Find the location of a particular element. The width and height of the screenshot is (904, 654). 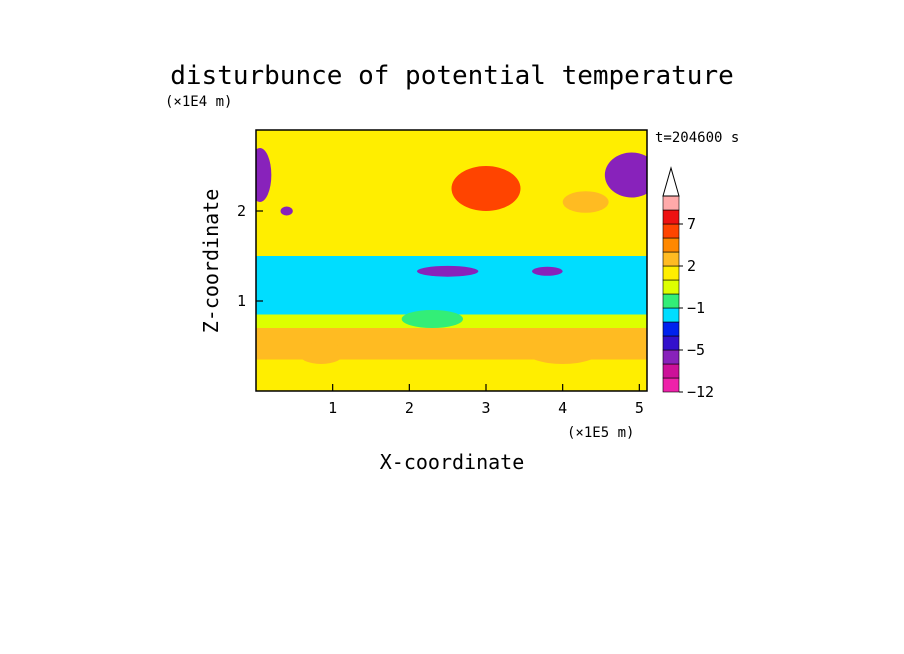

x-tick-label: 4 is located at coordinates (562, 408).